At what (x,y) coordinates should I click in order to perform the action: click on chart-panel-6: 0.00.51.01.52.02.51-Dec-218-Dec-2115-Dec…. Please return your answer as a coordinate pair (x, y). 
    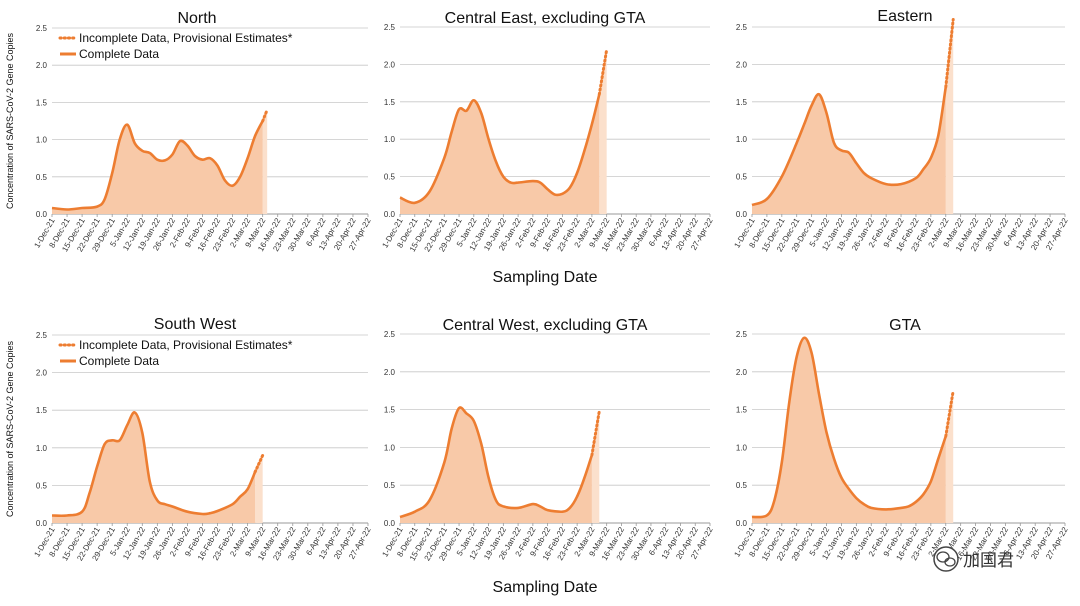
    Looking at the image, I should click on (901, 439).